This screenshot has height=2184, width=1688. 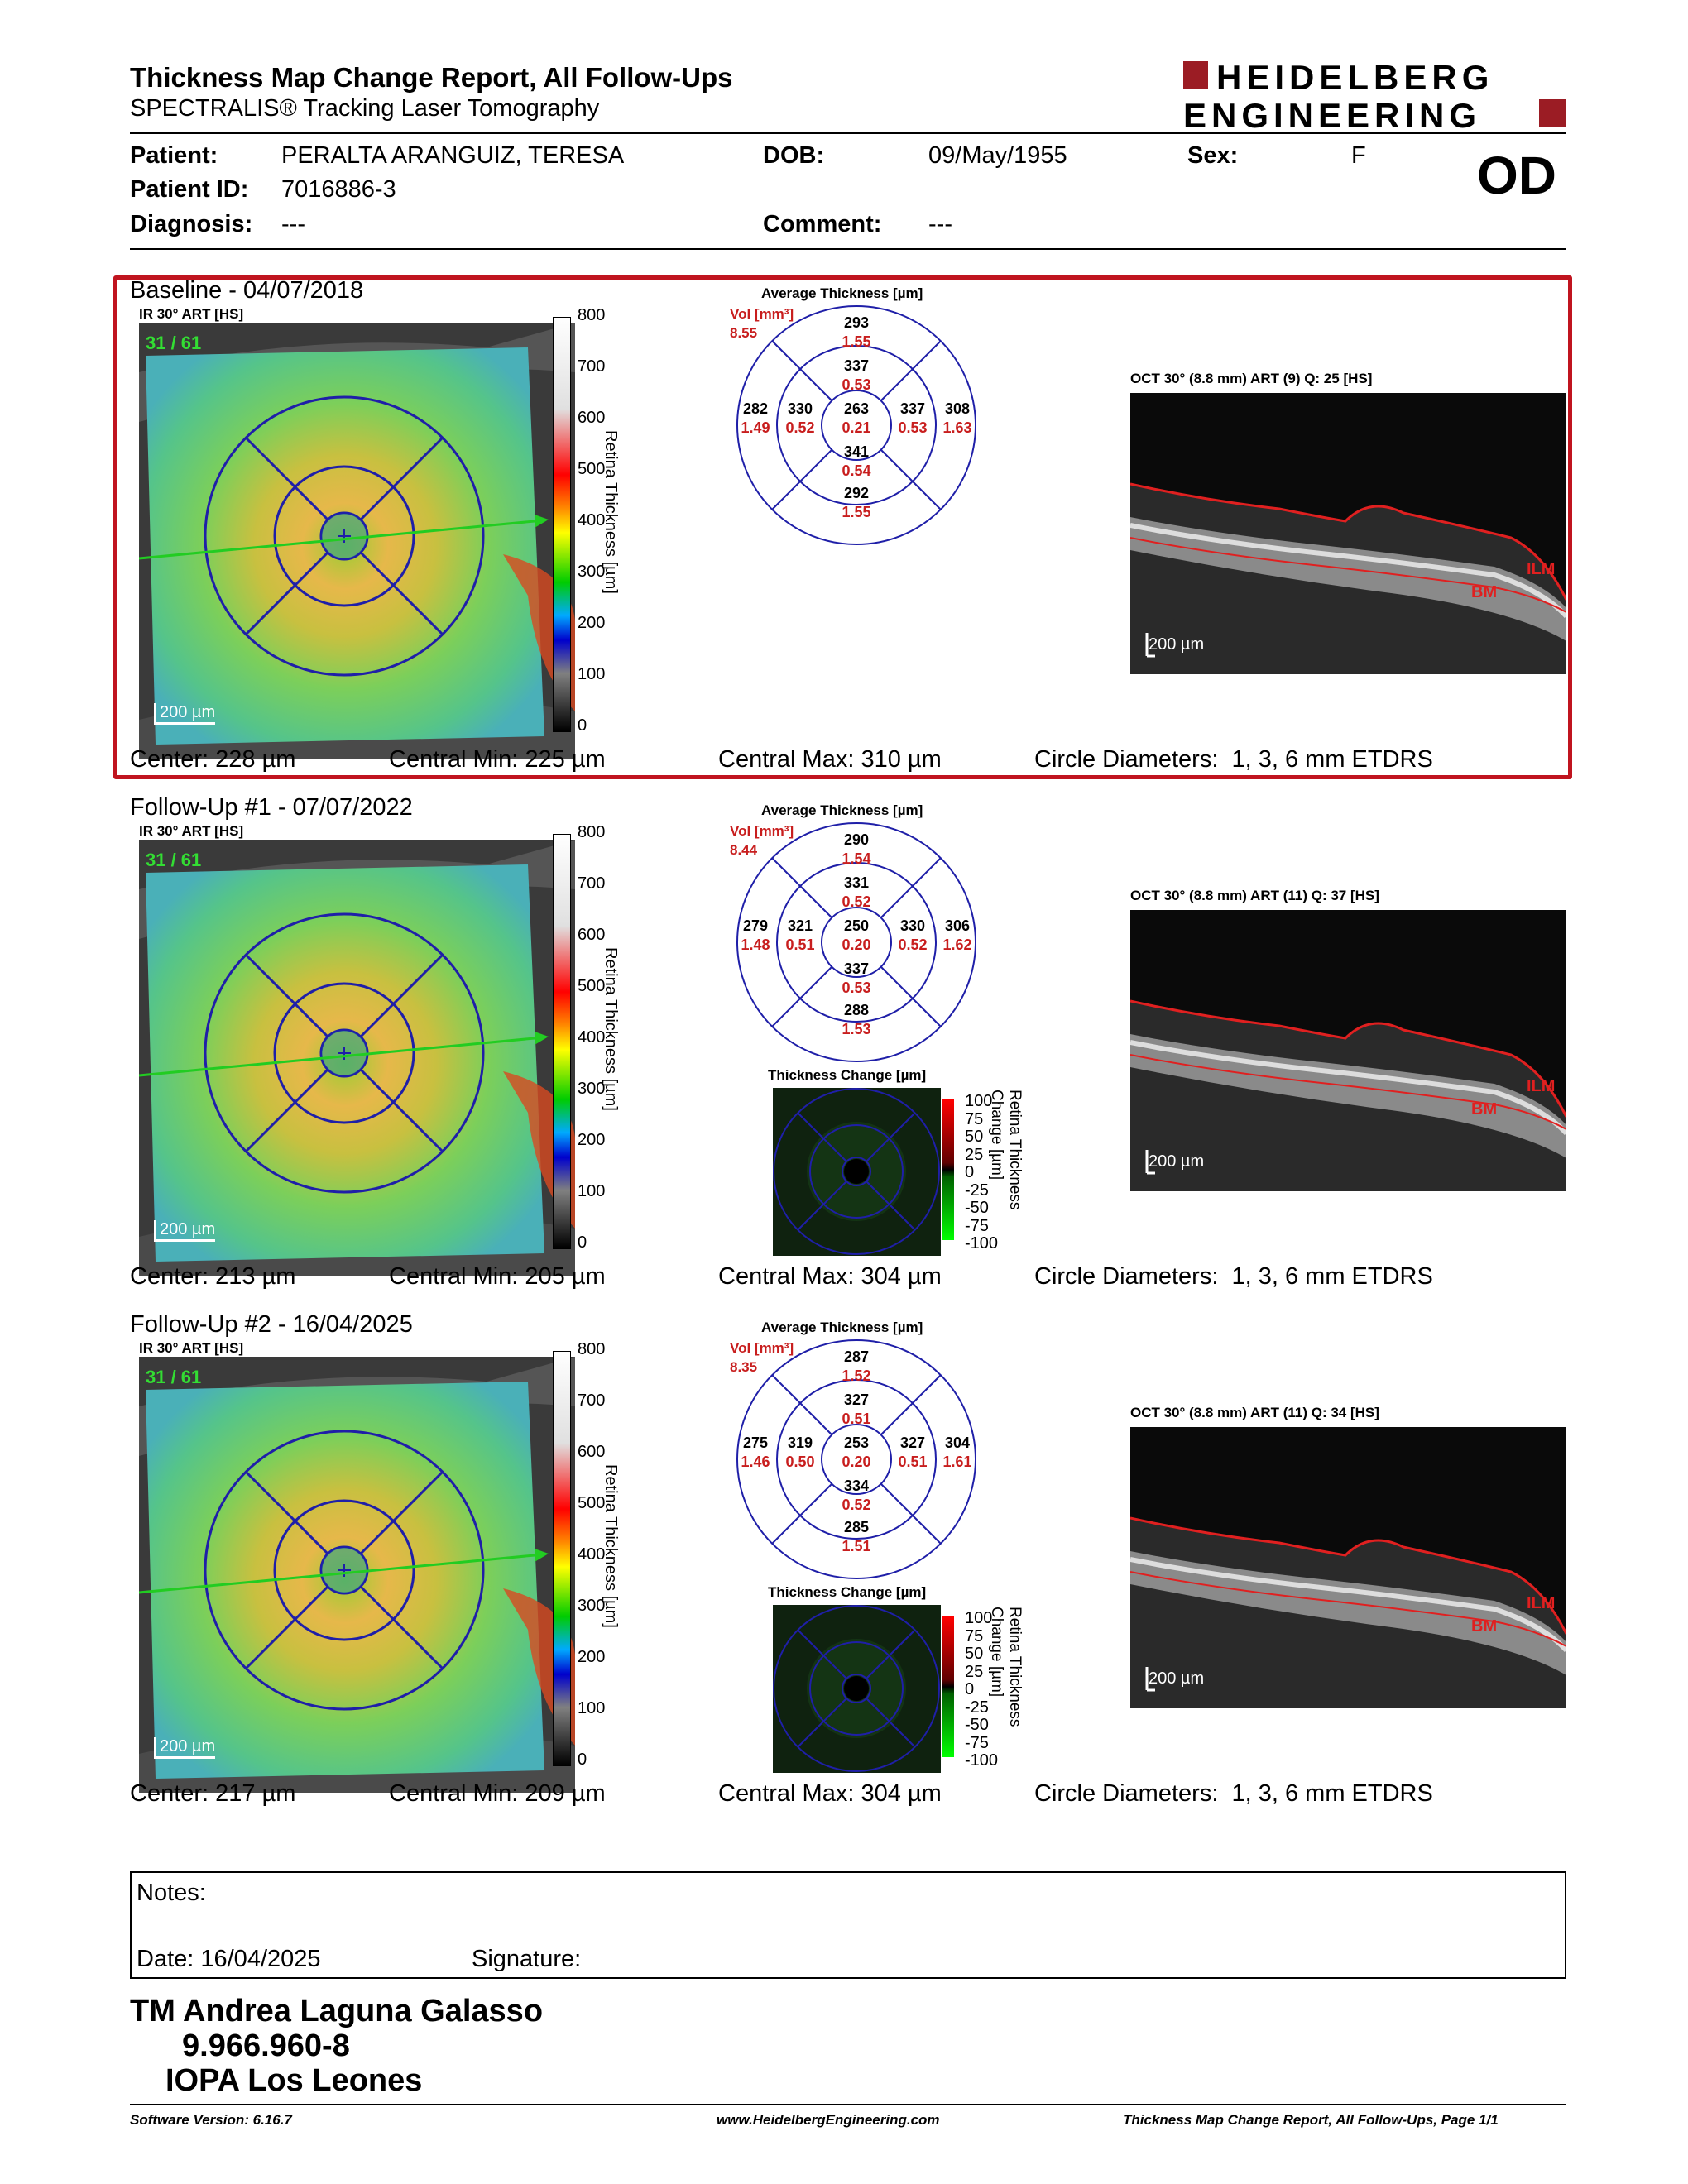 What do you see at coordinates (957, 925) in the screenshot?
I see `etdrs-thickness-out-n: 306` at bounding box center [957, 925].